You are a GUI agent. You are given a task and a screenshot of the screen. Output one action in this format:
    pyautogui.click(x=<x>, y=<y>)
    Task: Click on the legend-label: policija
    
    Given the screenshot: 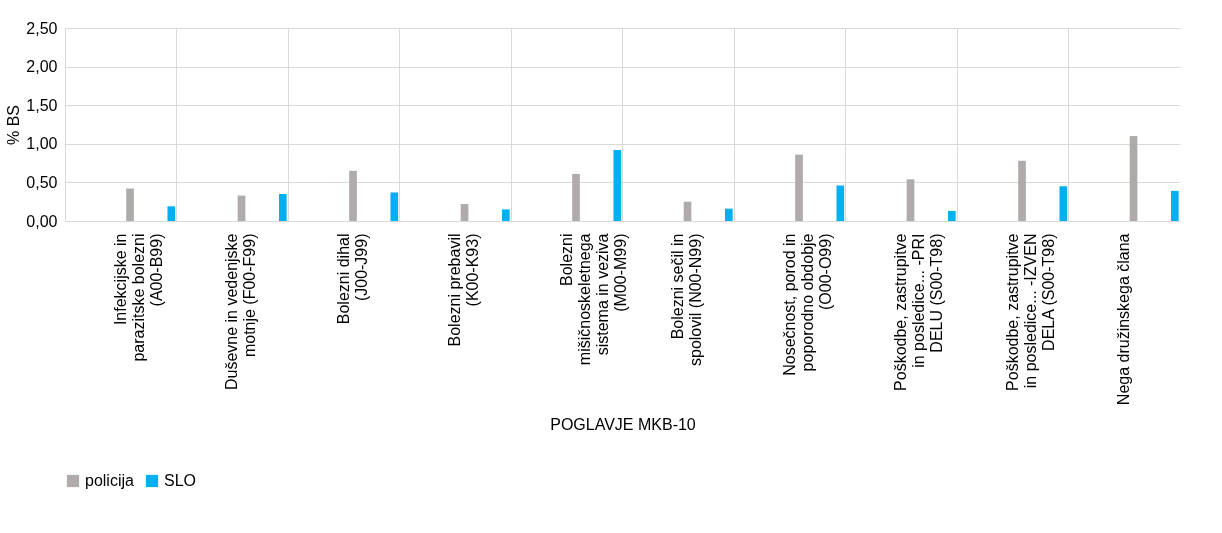 What is the action you would take?
    pyautogui.click(x=110, y=480)
    